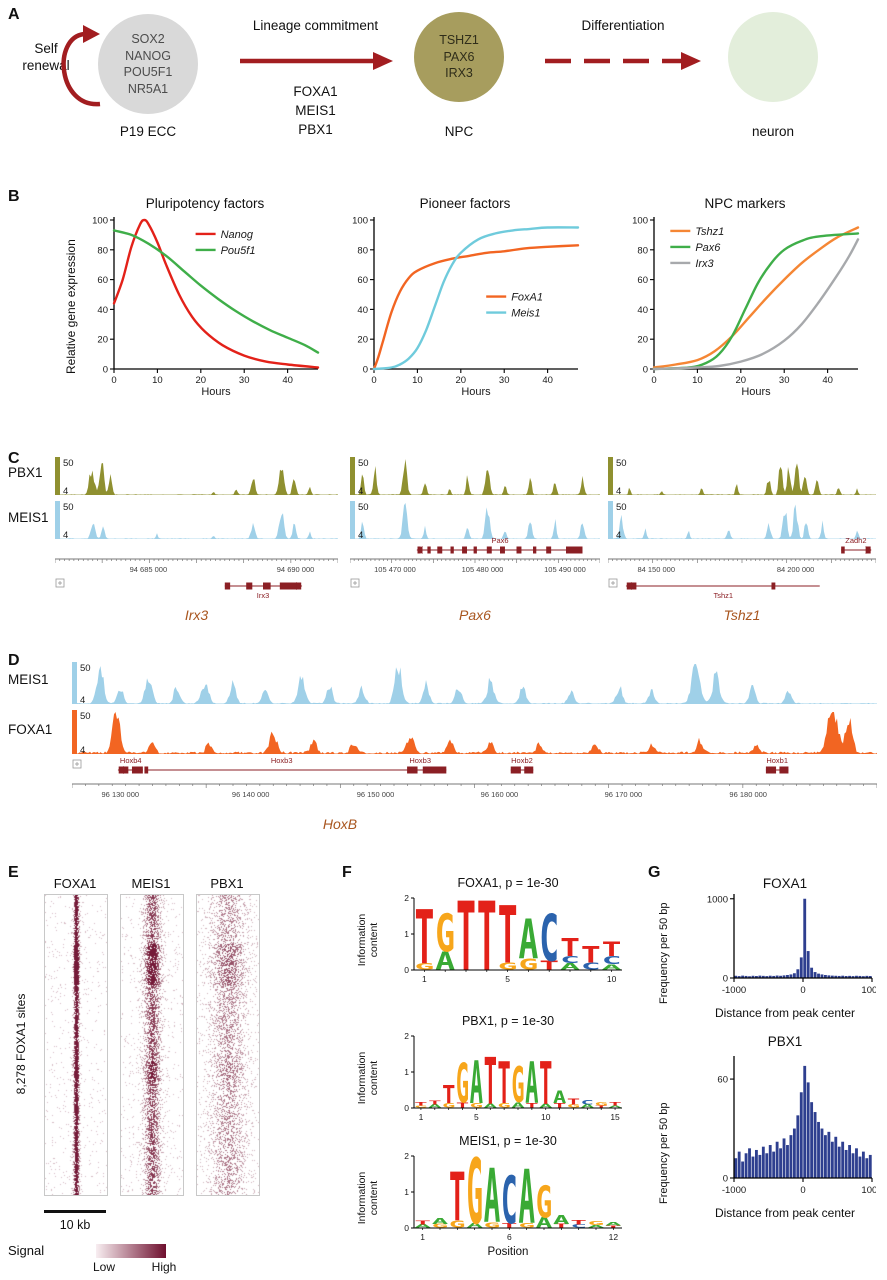 The image size is (887, 1280). Describe the element at coordinates (30, 729) in the screenshot. I see `d-row-label-foxa1: FOXA1` at that location.